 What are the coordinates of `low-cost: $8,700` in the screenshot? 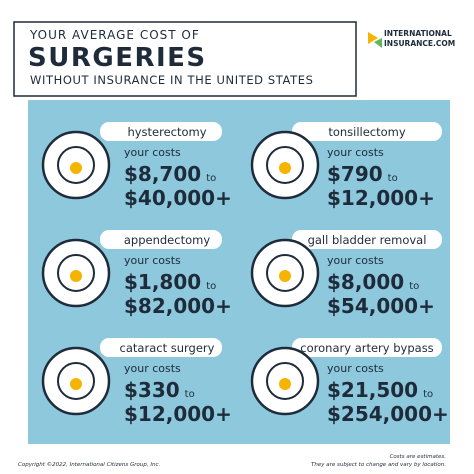 It's located at (162, 174).